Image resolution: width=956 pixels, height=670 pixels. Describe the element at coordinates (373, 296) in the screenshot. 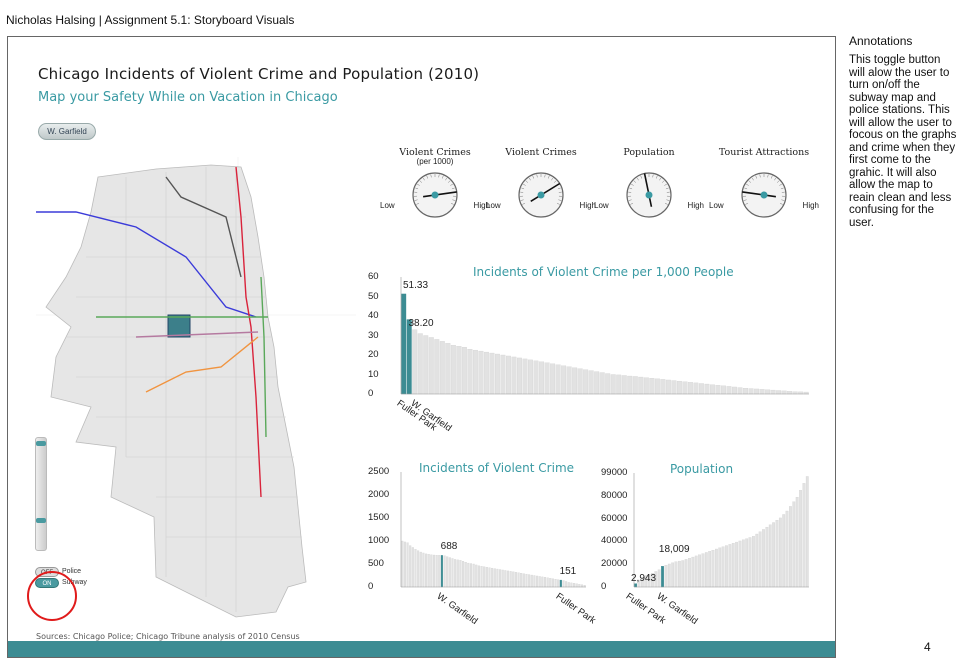

I see `y-tick-label: 50` at that location.